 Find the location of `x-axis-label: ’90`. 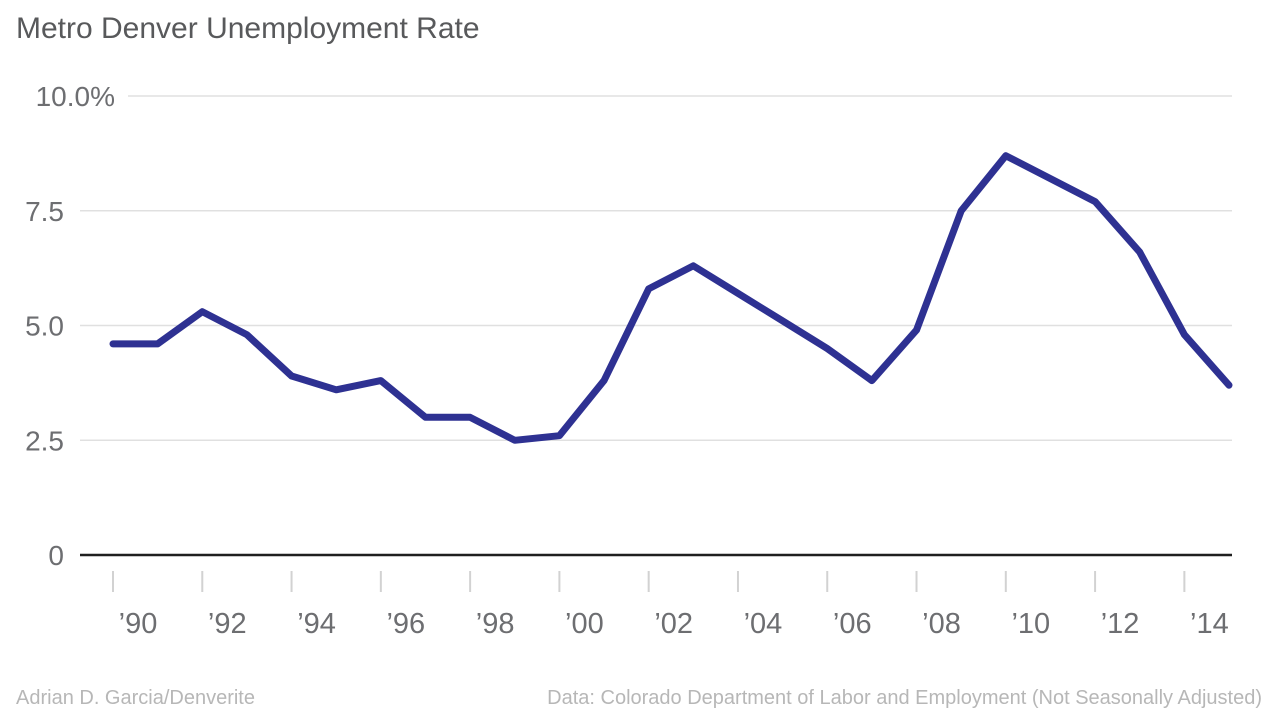

x-axis-label: ’90 is located at coordinates (138, 624).